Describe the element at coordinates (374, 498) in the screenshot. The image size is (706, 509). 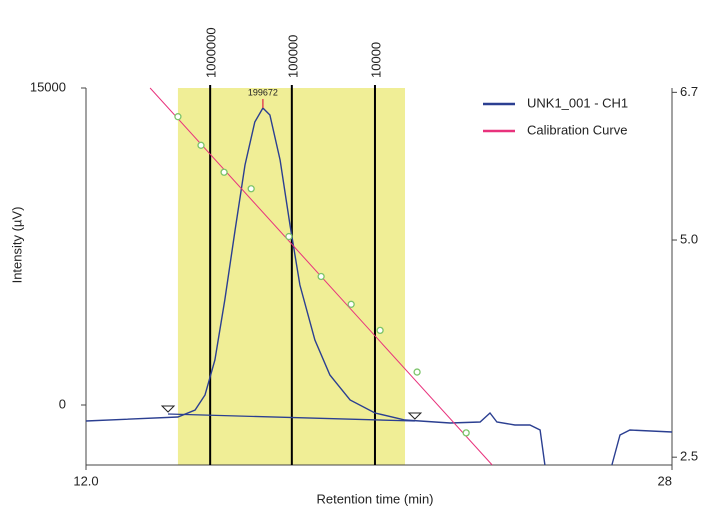
I see `x-axis-label: Retention time (min)` at that location.